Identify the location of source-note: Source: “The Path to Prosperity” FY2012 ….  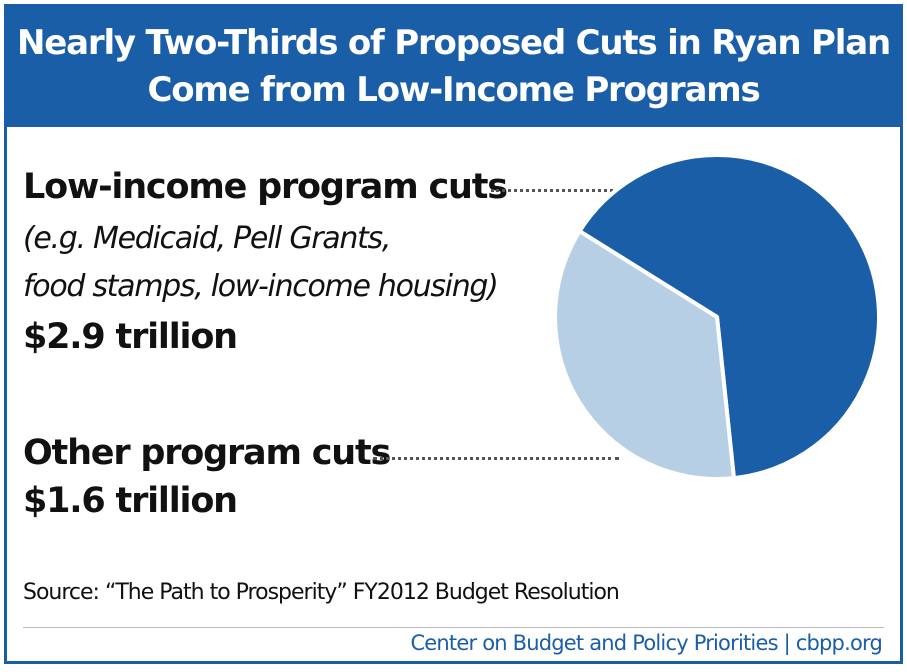
(321, 592).